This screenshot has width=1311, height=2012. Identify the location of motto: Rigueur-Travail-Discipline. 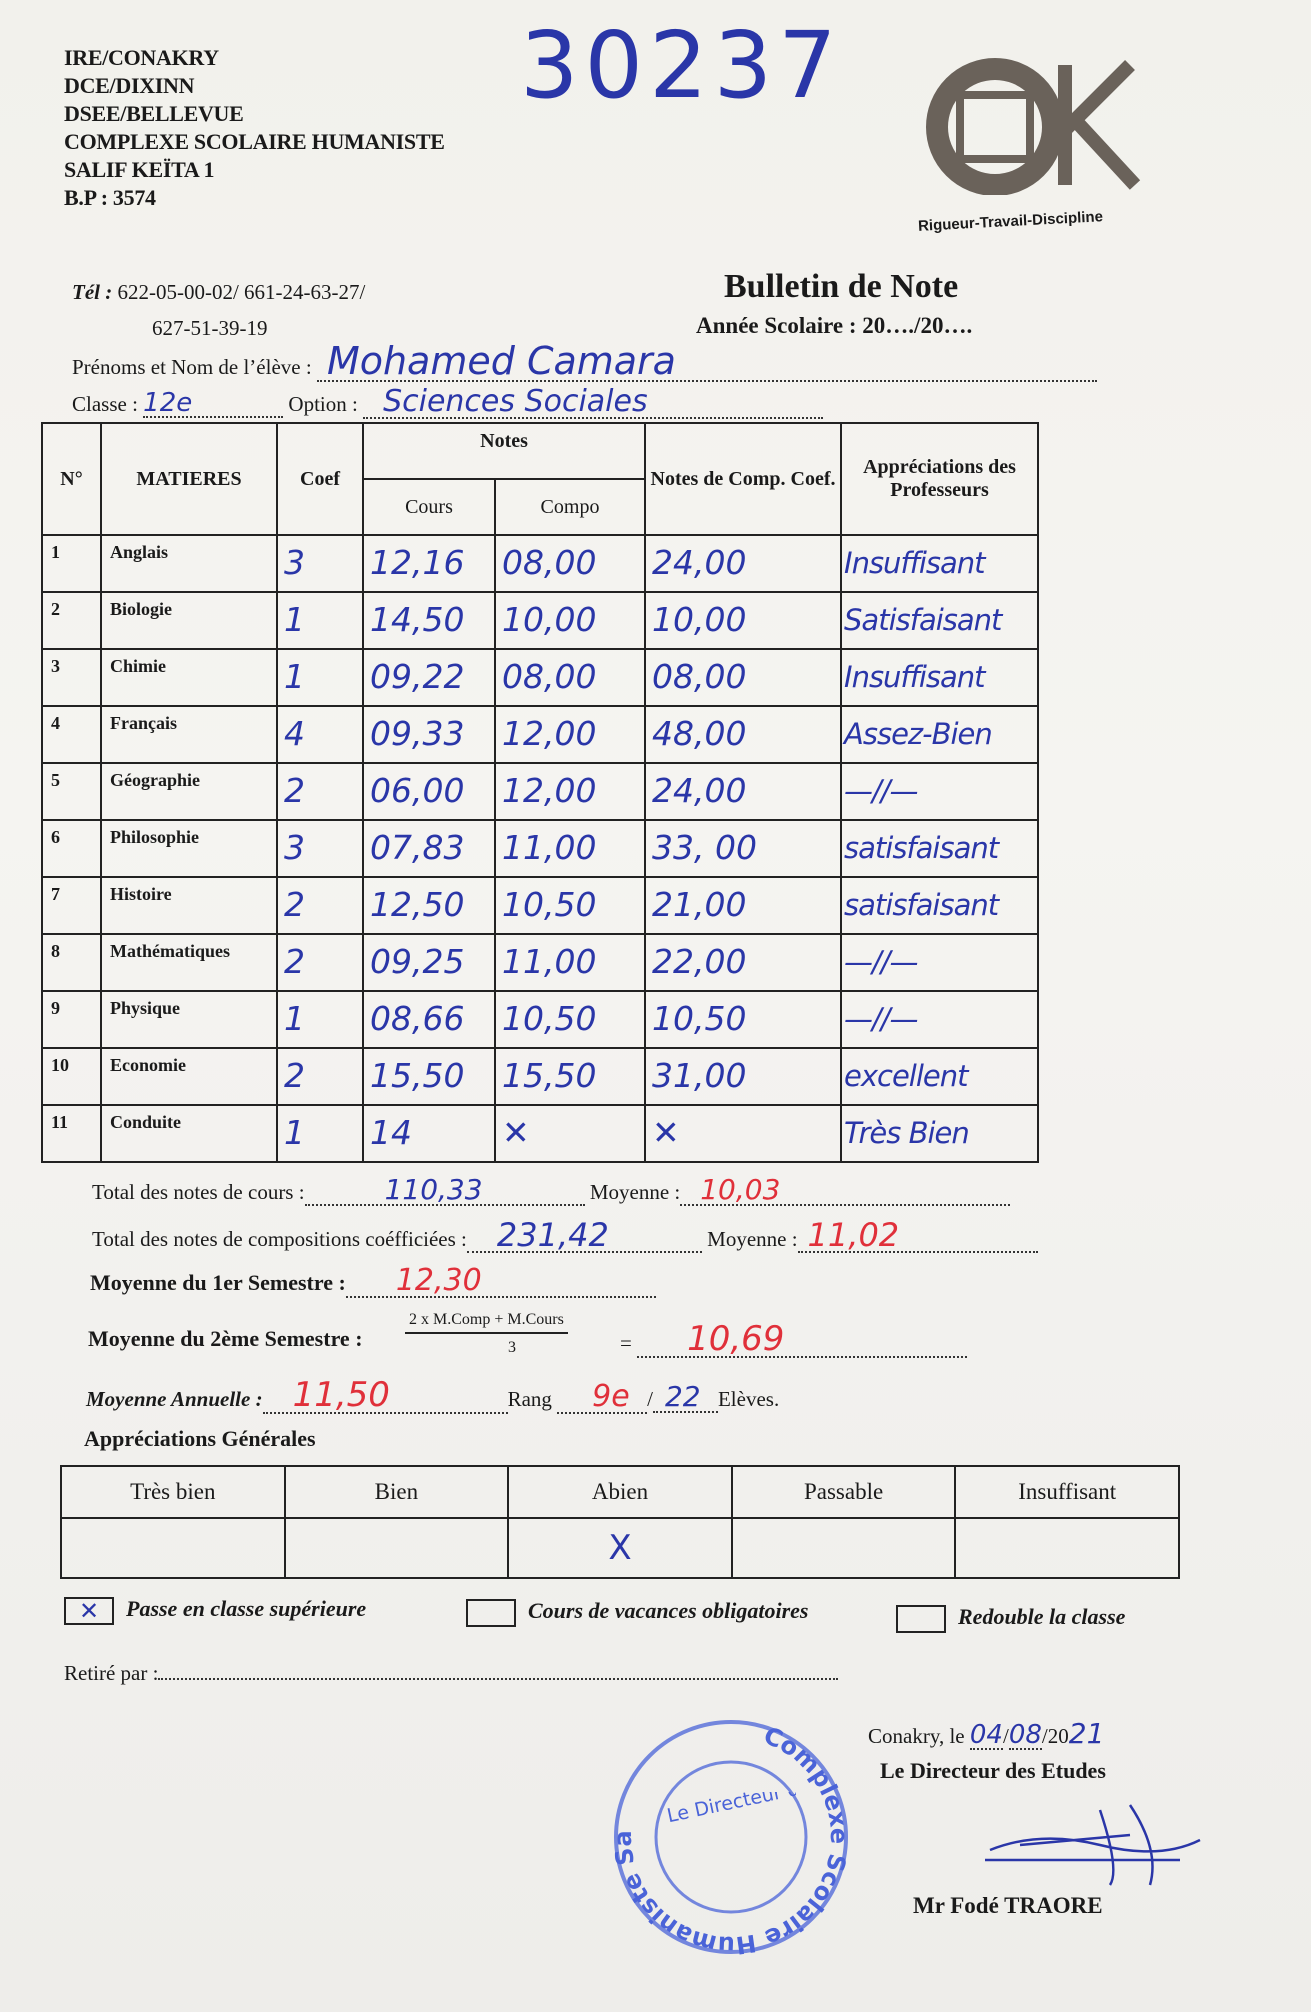
(1010, 221).